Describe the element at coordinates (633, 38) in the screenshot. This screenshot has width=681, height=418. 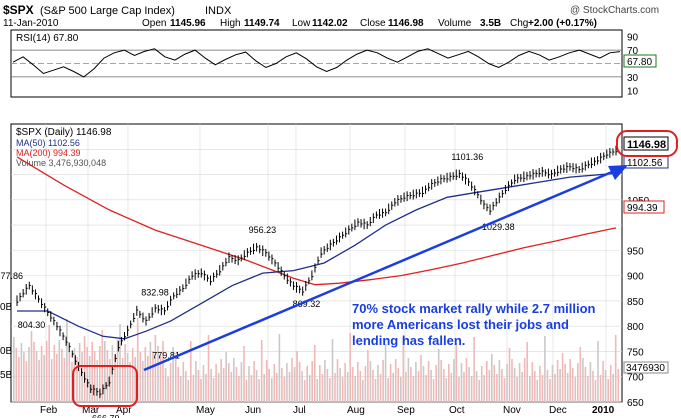
I see `rsi-tick-label: 90` at that location.